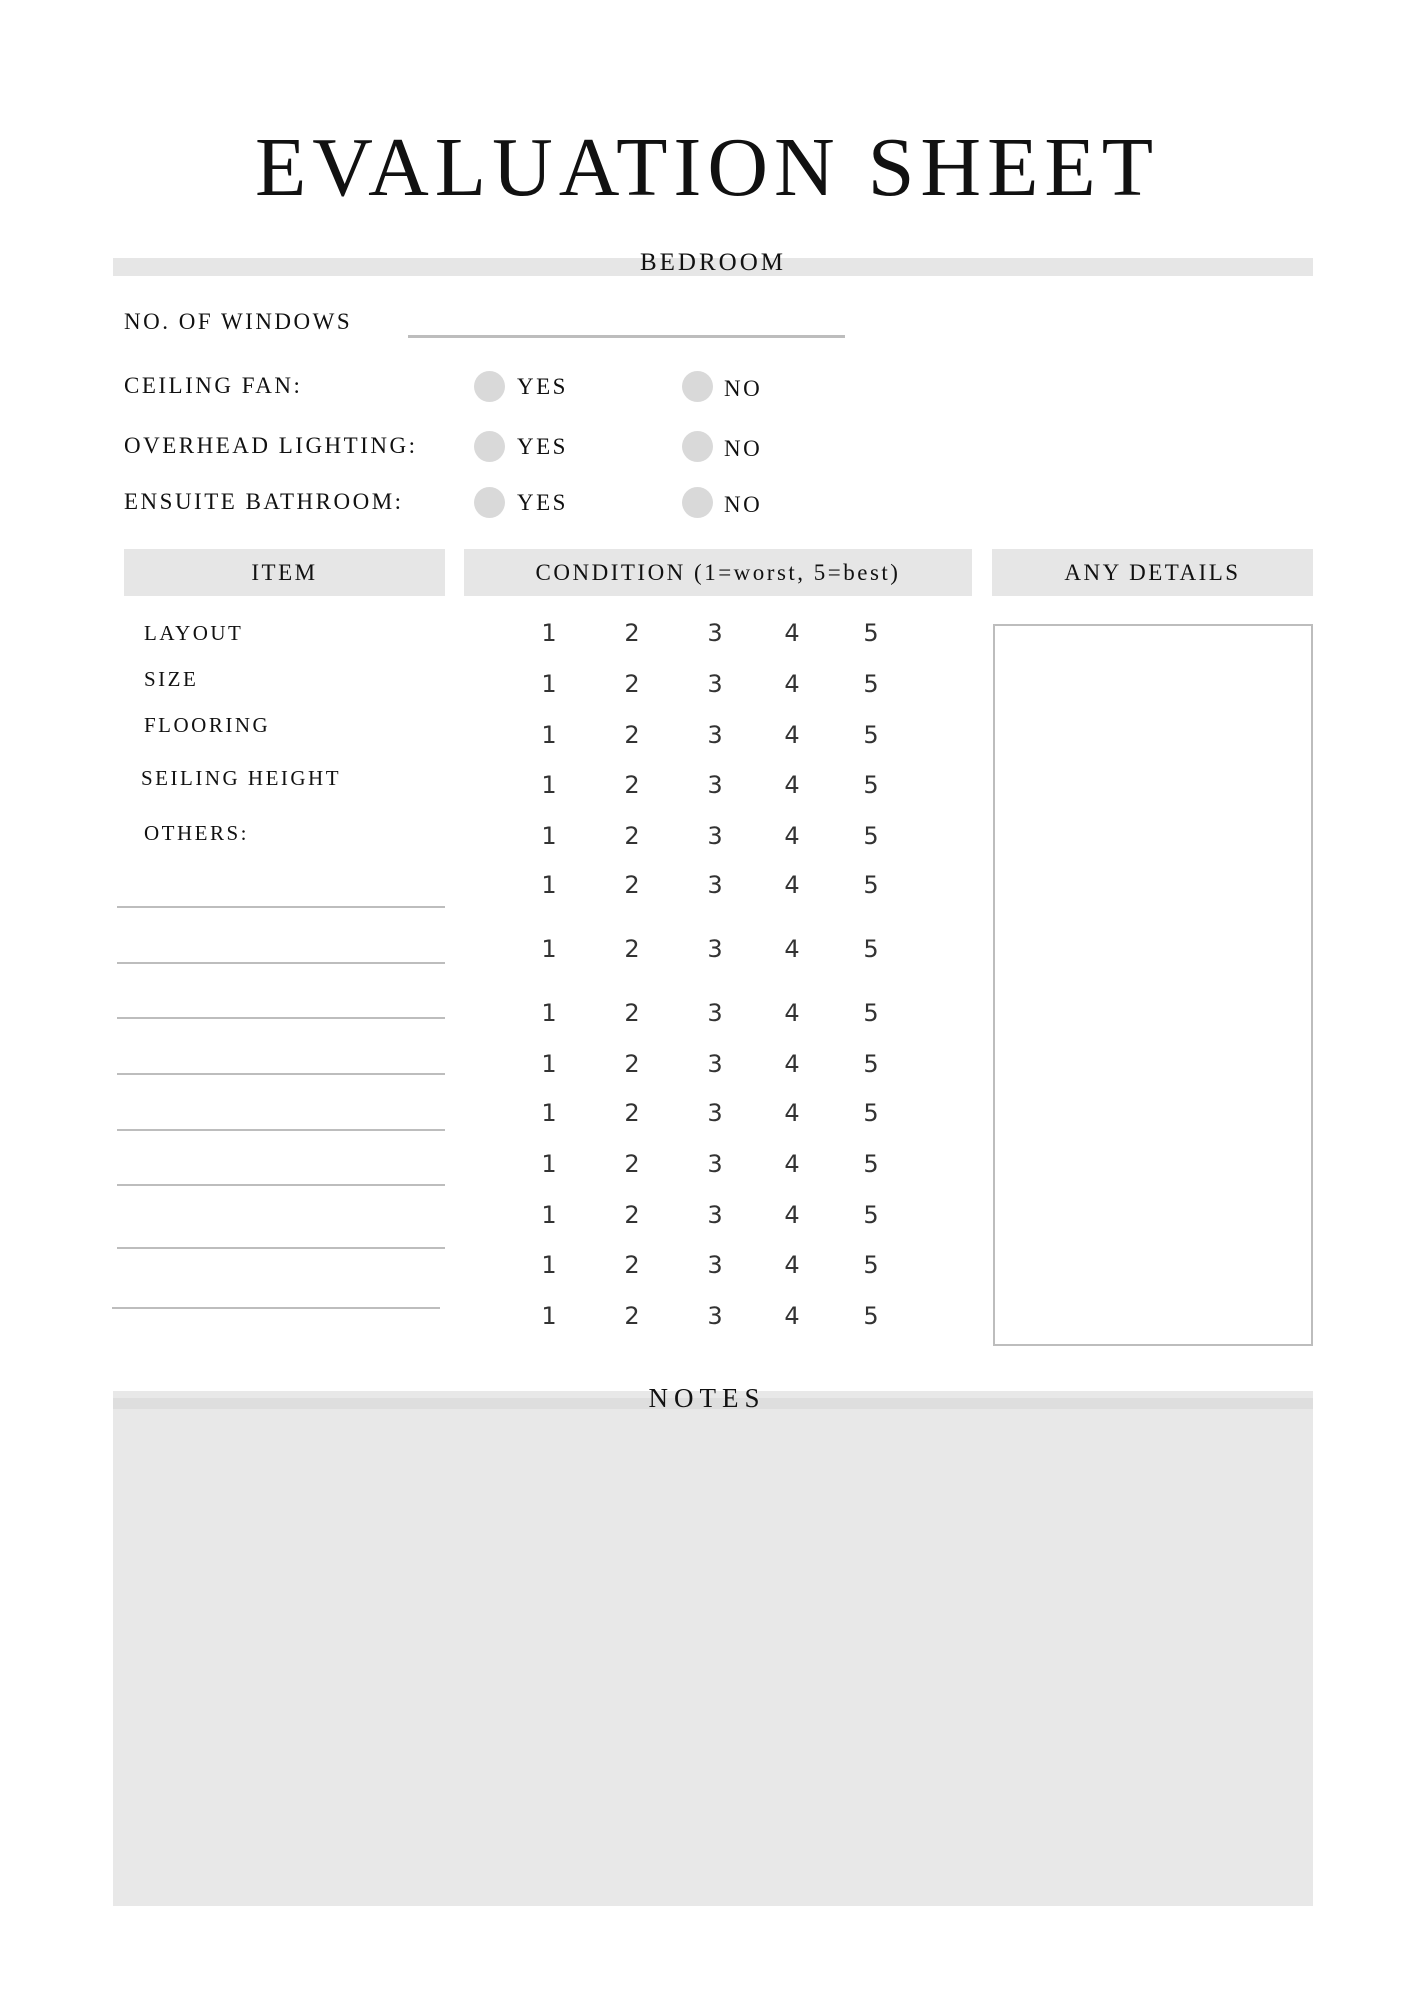 This screenshot has height=2000, width=1414. What do you see at coordinates (707, 1398) in the screenshot?
I see `notes-title: NOTES` at bounding box center [707, 1398].